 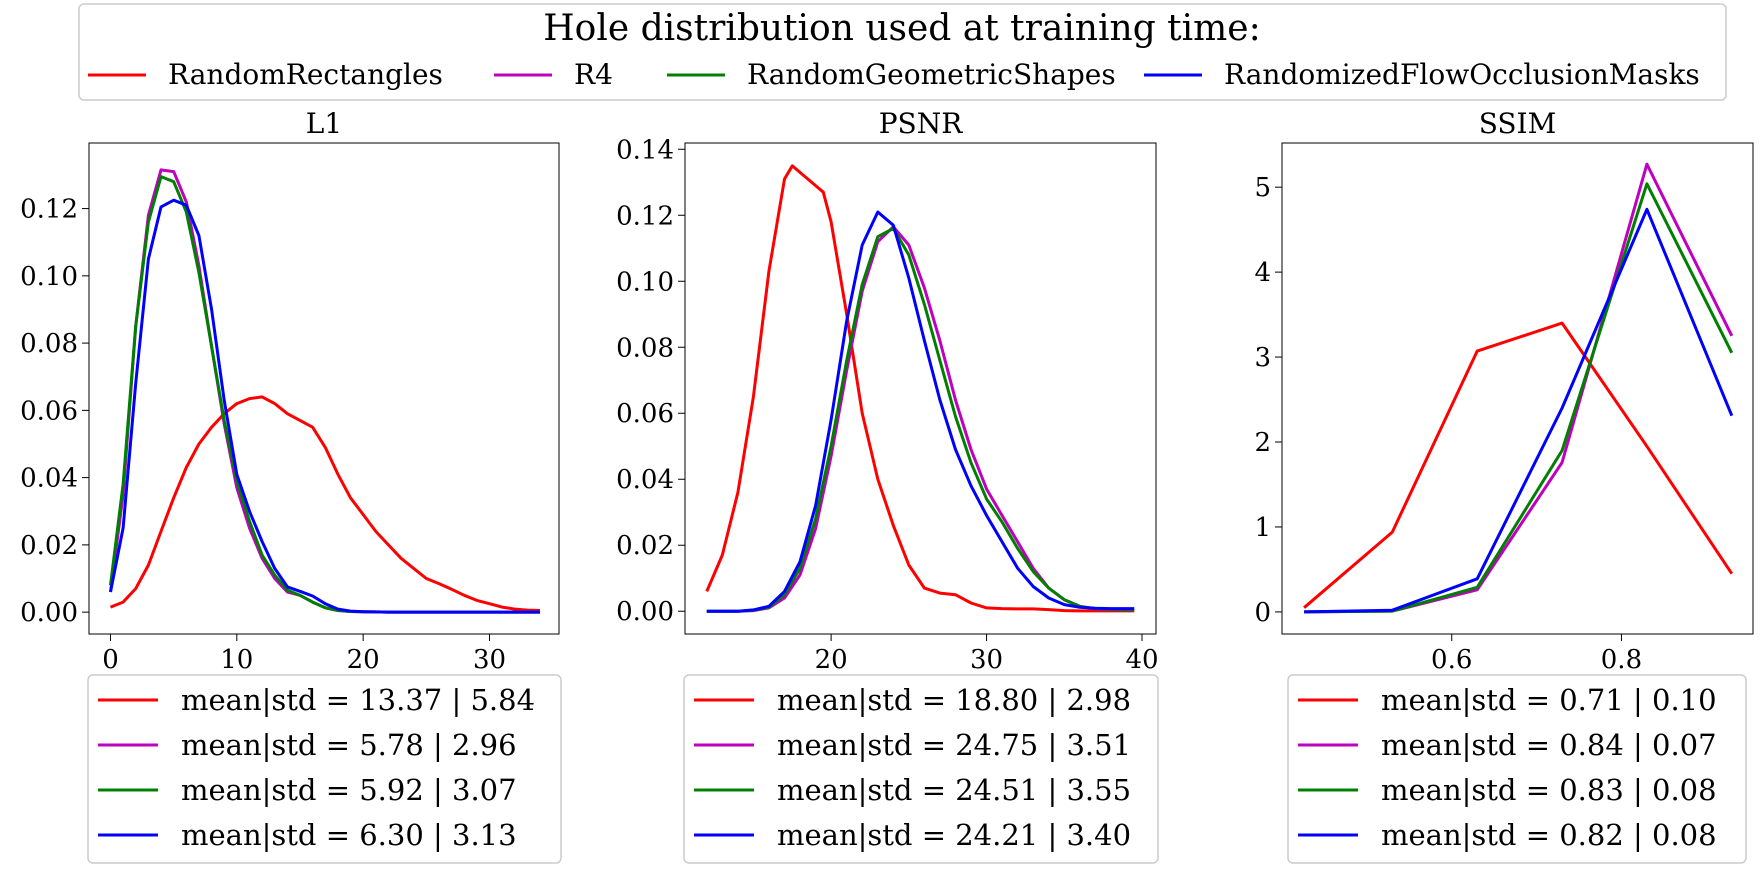 What do you see at coordinates (349, 835) in the screenshot?
I see `legend-label-randomizedflowocclusionmasks: mean|std = 6.30 | 3.13` at bounding box center [349, 835].